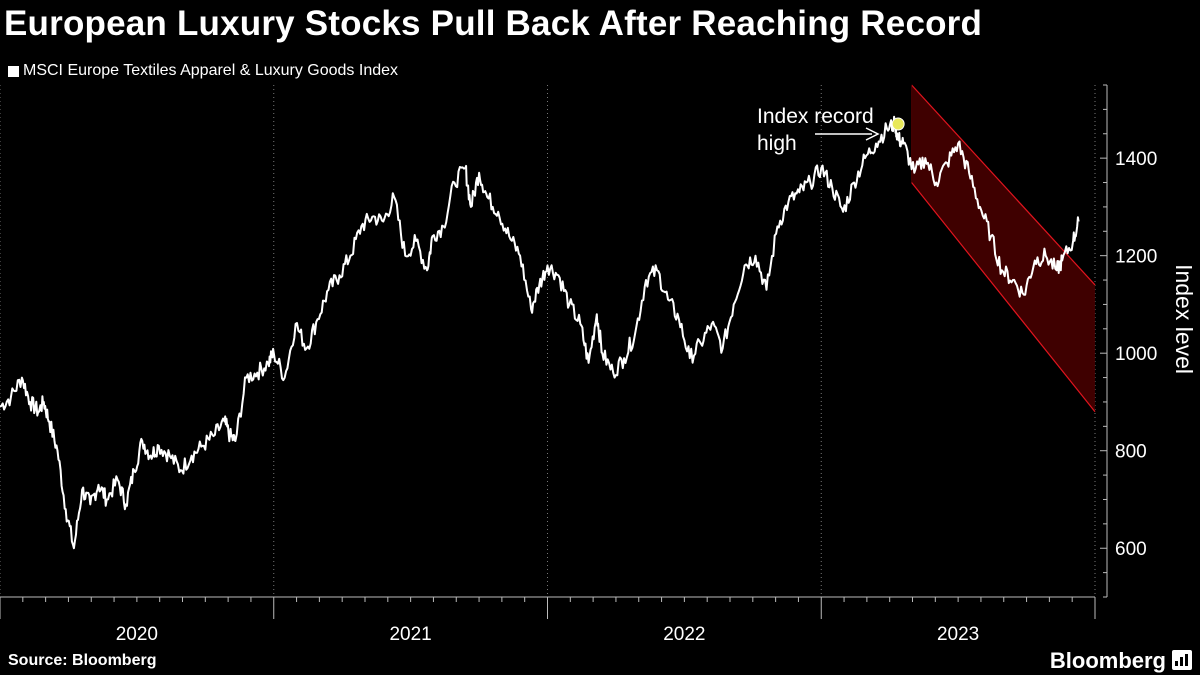 The image size is (1200, 675). I want to click on legend-swatch, so click(13, 71).